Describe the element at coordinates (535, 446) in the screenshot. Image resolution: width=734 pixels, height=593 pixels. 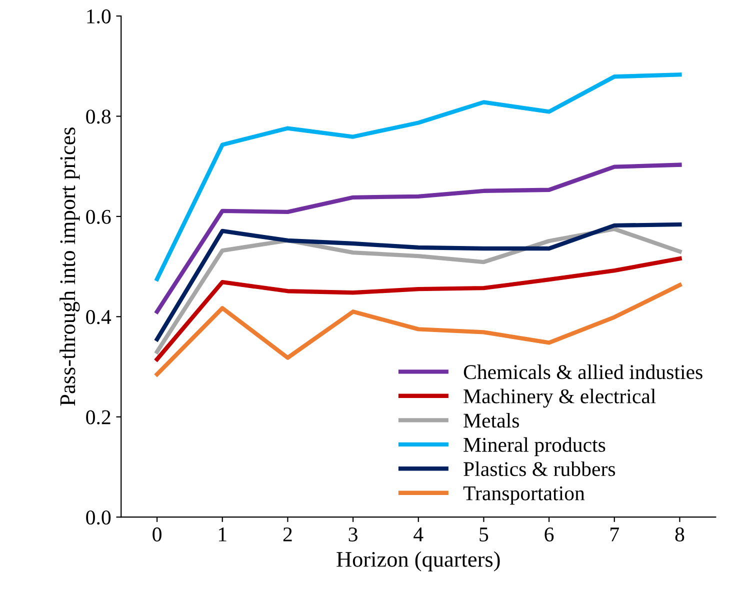
I see `legend-label: Mineral products` at that location.